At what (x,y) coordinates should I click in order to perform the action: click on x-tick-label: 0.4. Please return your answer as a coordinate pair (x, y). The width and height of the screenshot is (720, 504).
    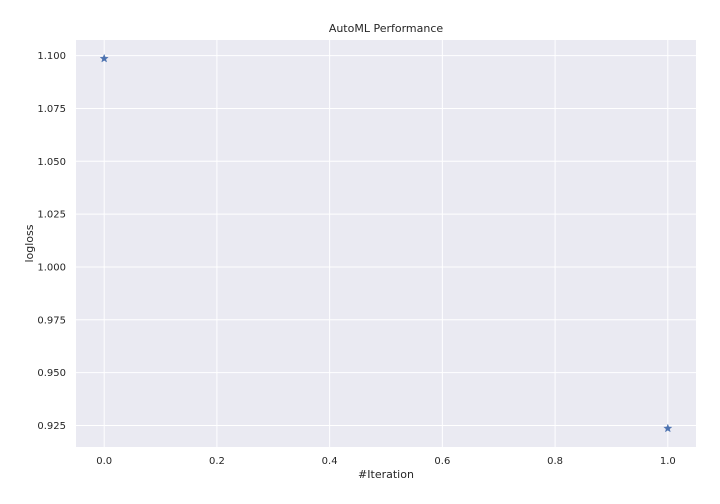
    Looking at the image, I should click on (330, 461).